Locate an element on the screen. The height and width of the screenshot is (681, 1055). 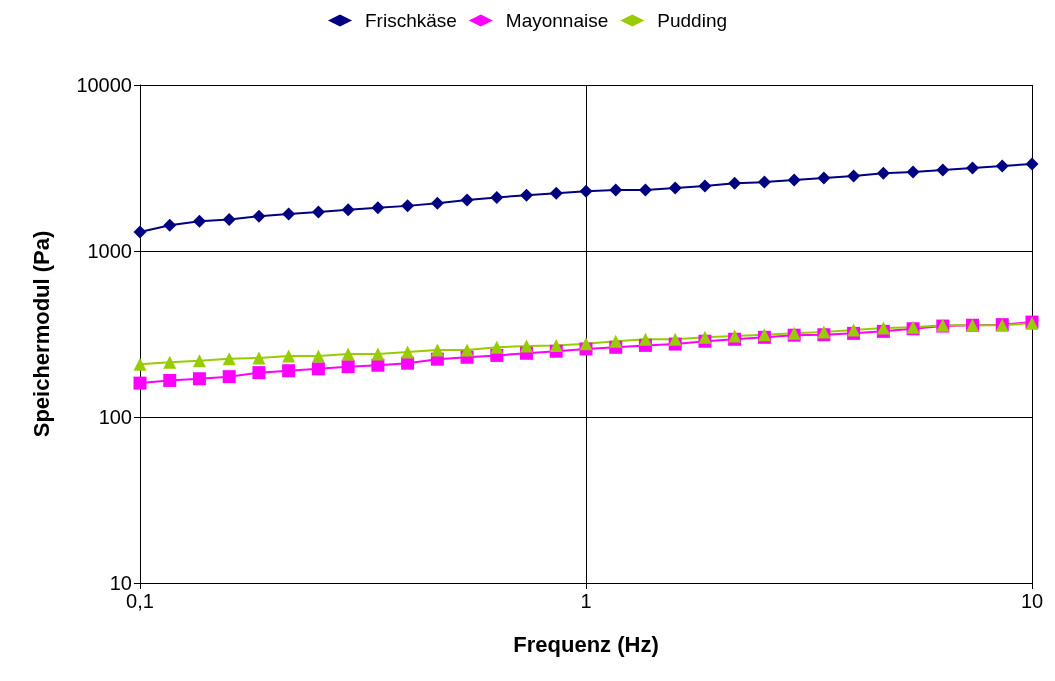
x-axis-title: Frequenz (Hz) is located at coordinates (586, 644).